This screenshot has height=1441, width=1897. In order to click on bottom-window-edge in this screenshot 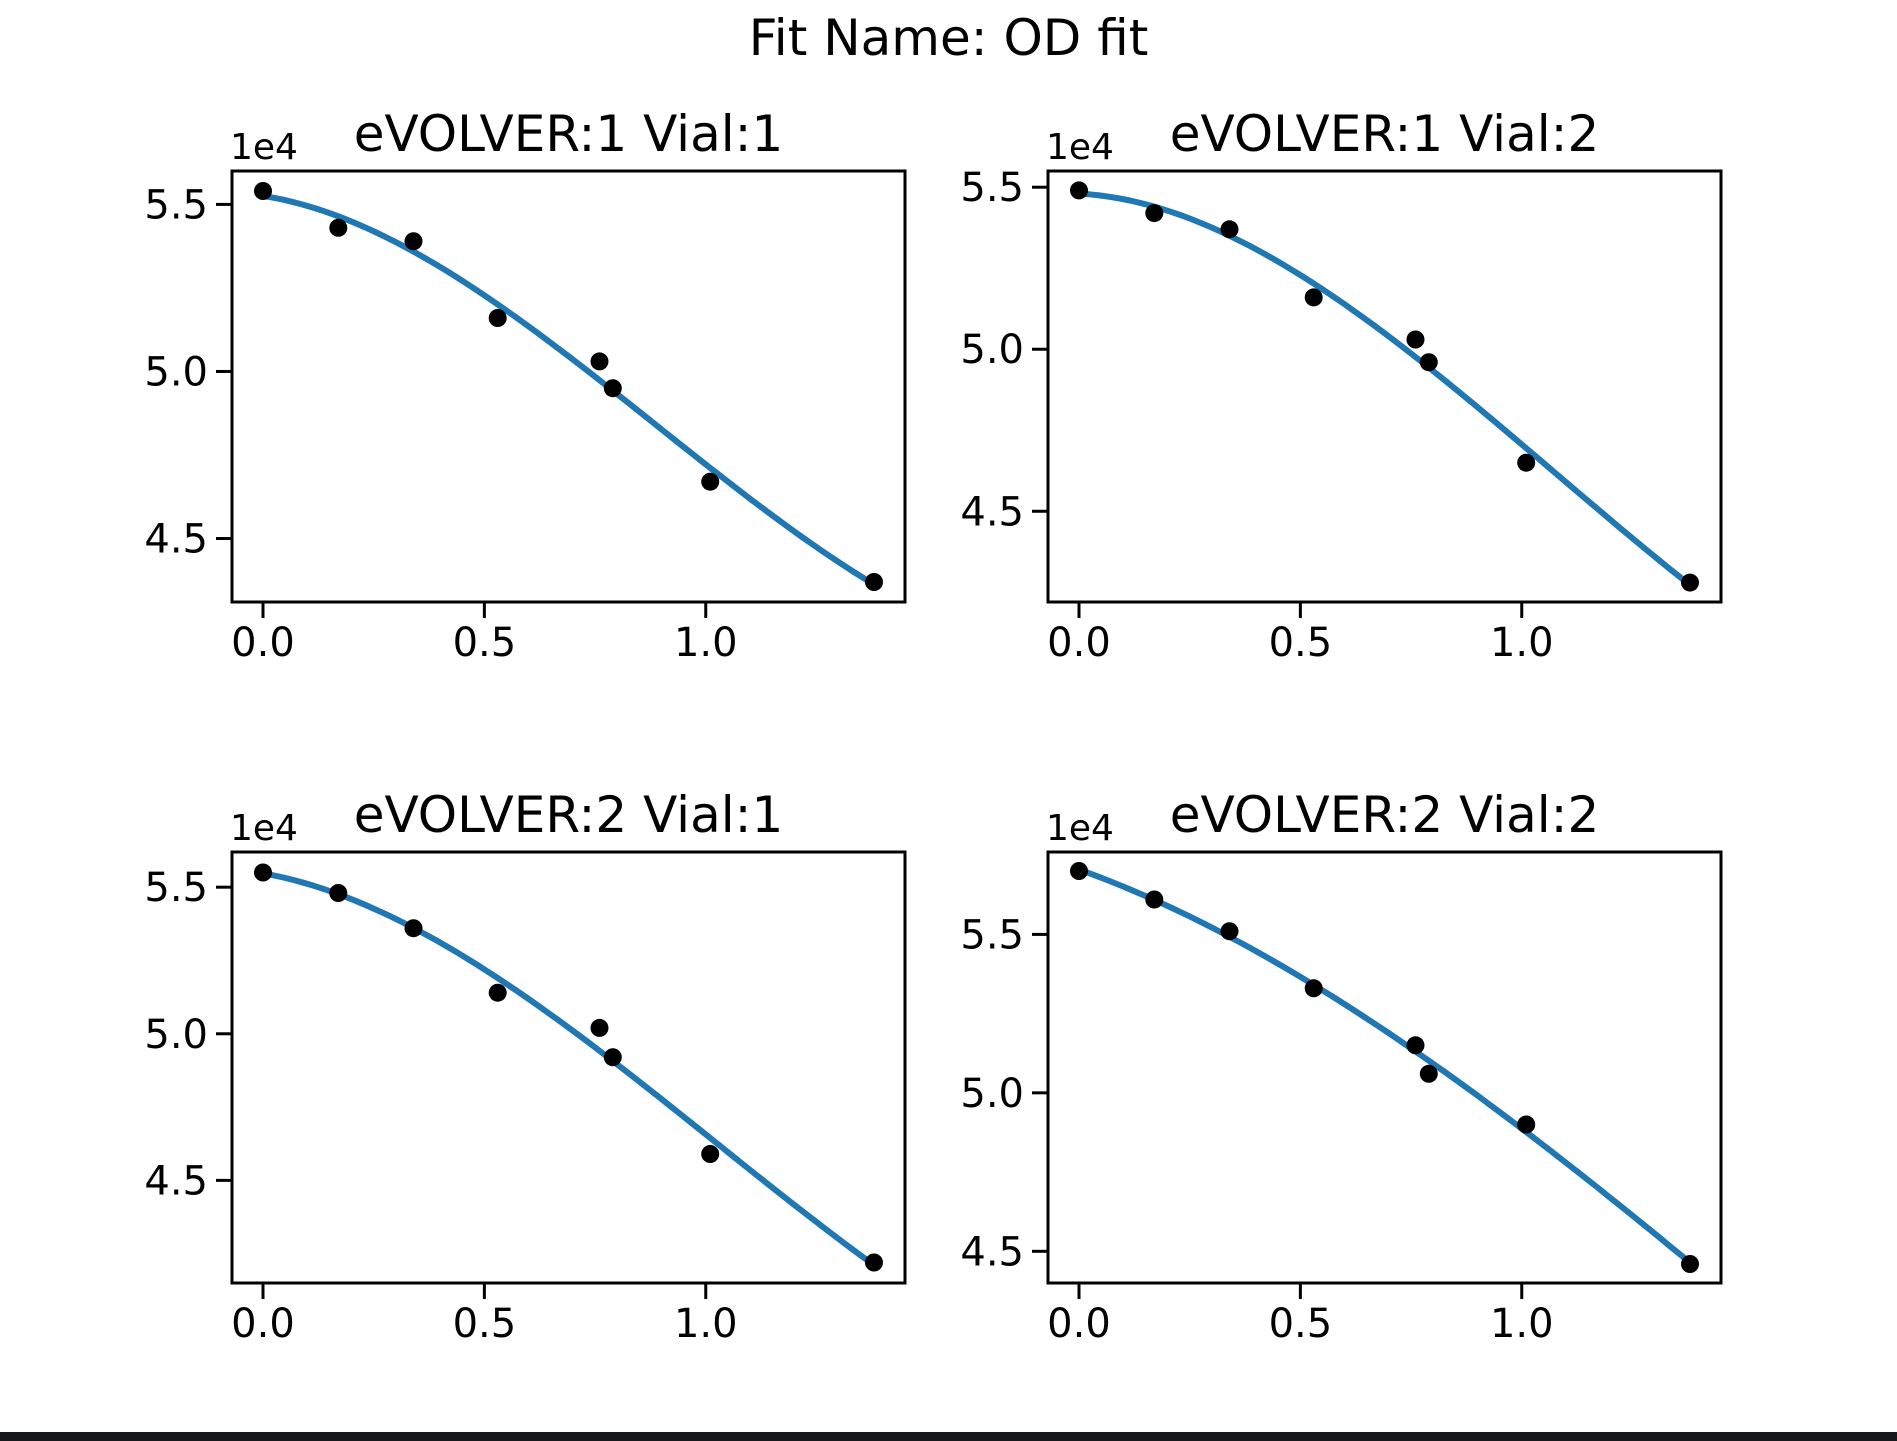, I will do `click(948, 1436)`.